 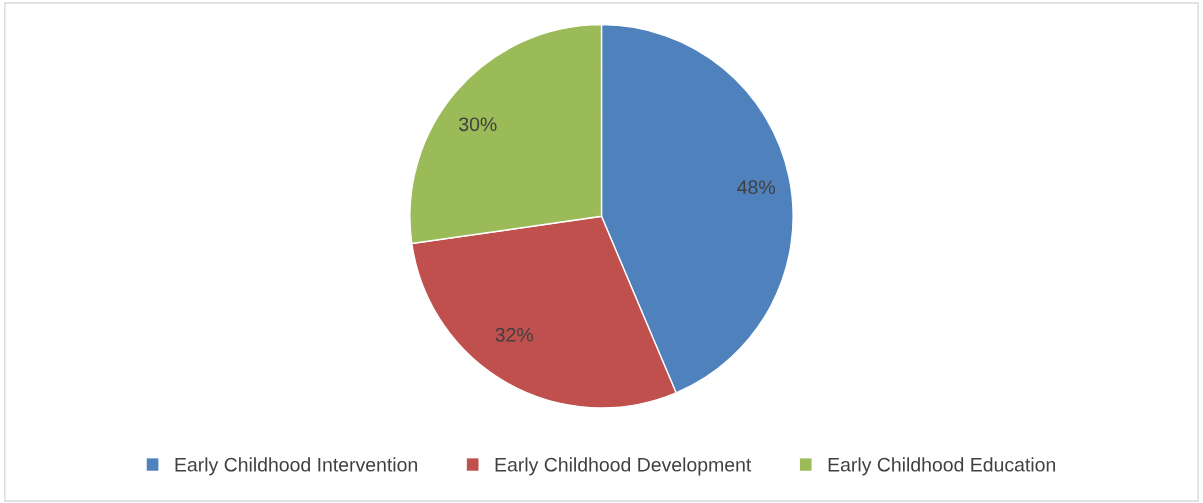 I want to click on data-label: 32%, so click(x=514, y=334).